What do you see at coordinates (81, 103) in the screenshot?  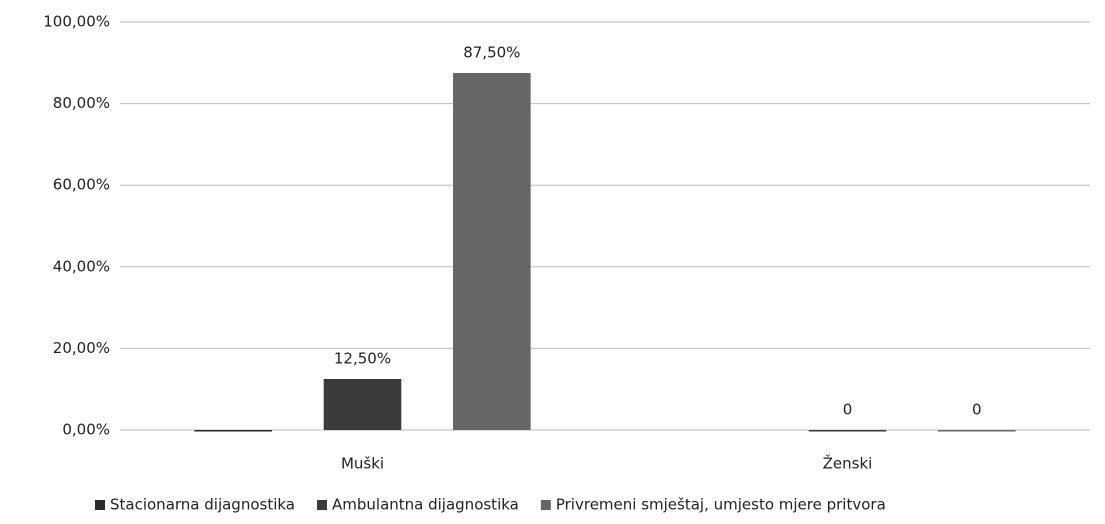 I see `y-tick-label: 80,00%` at bounding box center [81, 103].